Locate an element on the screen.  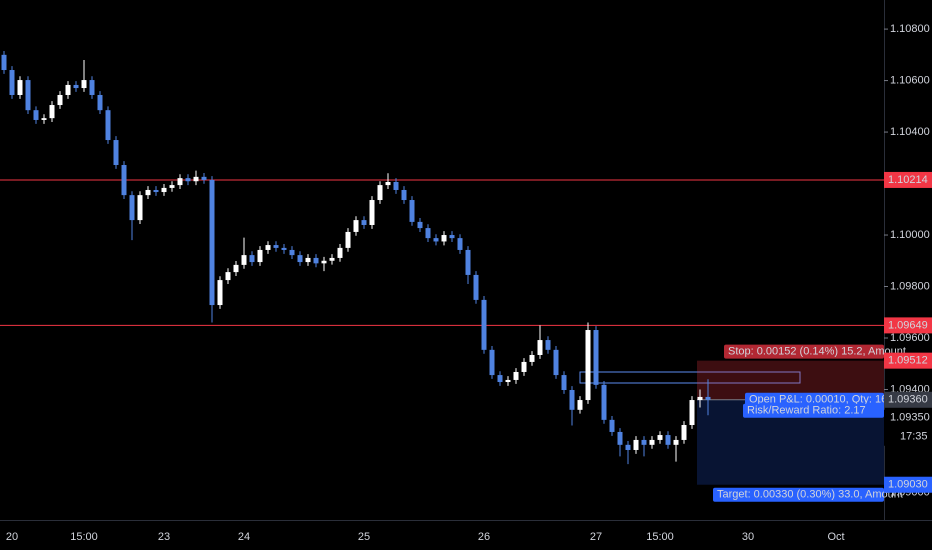
countdown-time: 17:35 is located at coordinates (914, 437).